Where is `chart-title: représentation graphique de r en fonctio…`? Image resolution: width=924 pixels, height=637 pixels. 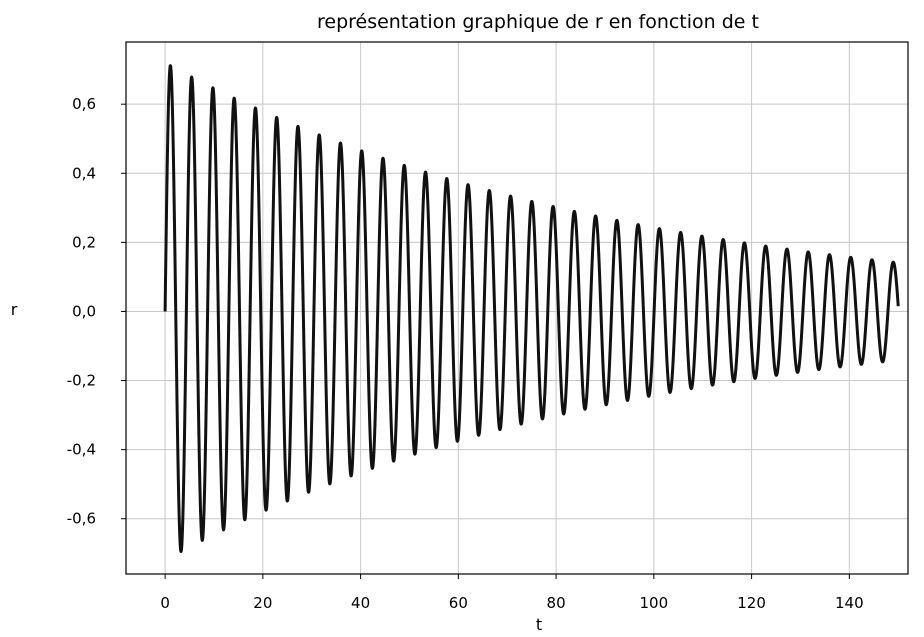 chart-title: représentation graphique de r en fonctio… is located at coordinates (538, 22).